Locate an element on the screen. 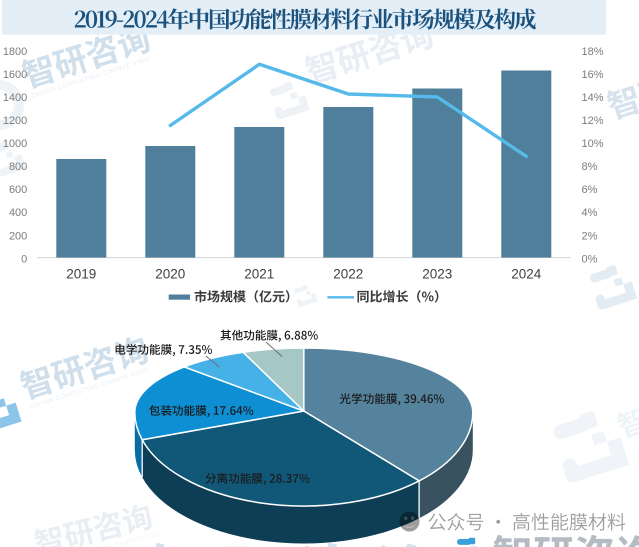 This screenshot has width=639, height=547. svg-text: 16% is located at coordinates (593, 75).